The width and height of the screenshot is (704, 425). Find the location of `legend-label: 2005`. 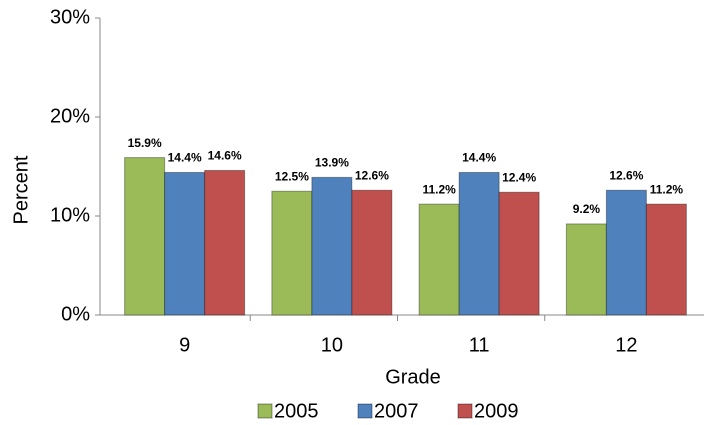

legend-label: 2005 is located at coordinates (296, 411).